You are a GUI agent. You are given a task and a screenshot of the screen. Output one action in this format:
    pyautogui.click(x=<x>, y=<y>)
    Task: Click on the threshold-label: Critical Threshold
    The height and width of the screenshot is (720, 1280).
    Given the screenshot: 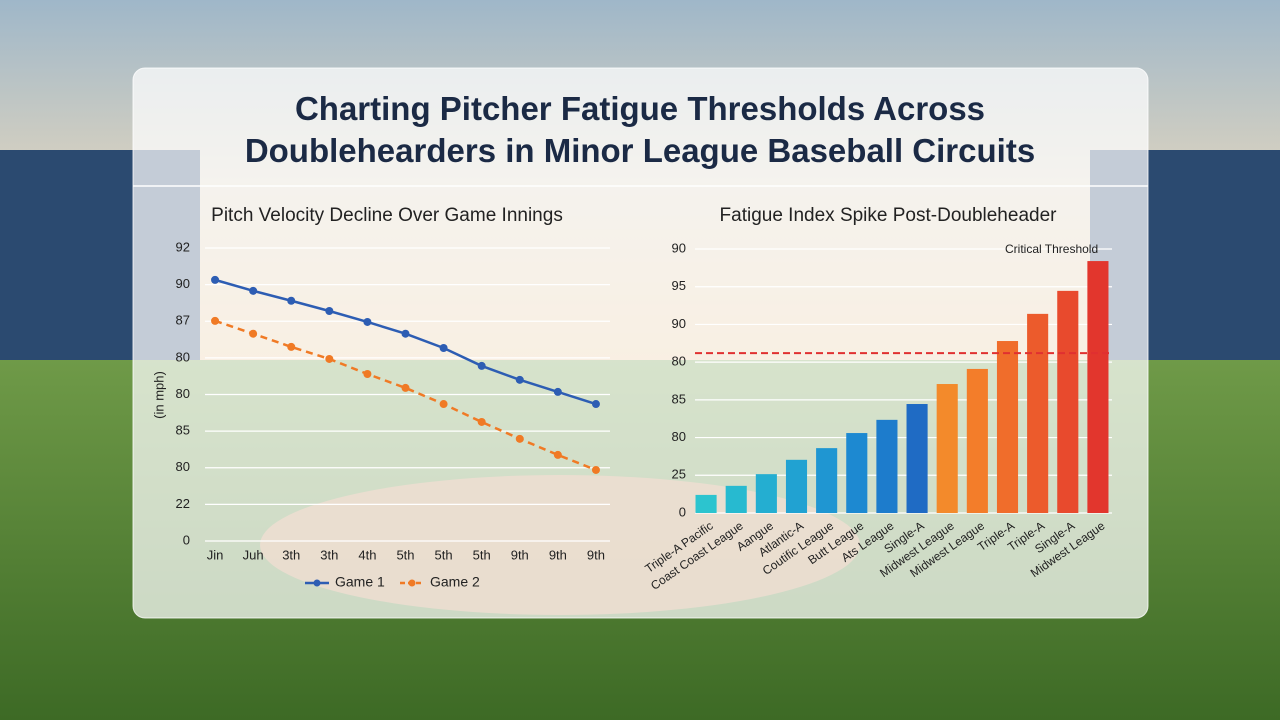 What is the action you would take?
    pyautogui.click(x=1051, y=249)
    